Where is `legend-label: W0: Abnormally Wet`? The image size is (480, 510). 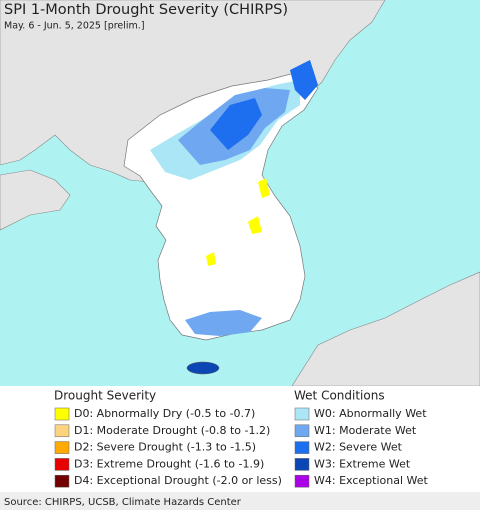
legend-label: W0: Abnormally Wet is located at coordinates (370, 413).